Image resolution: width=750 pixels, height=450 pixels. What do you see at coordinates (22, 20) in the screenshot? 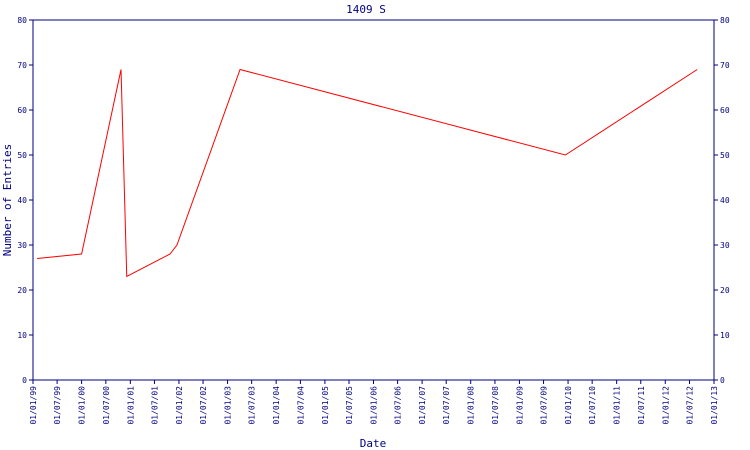
I see `y-tick-label: 80` at bounding box center [22, 20].